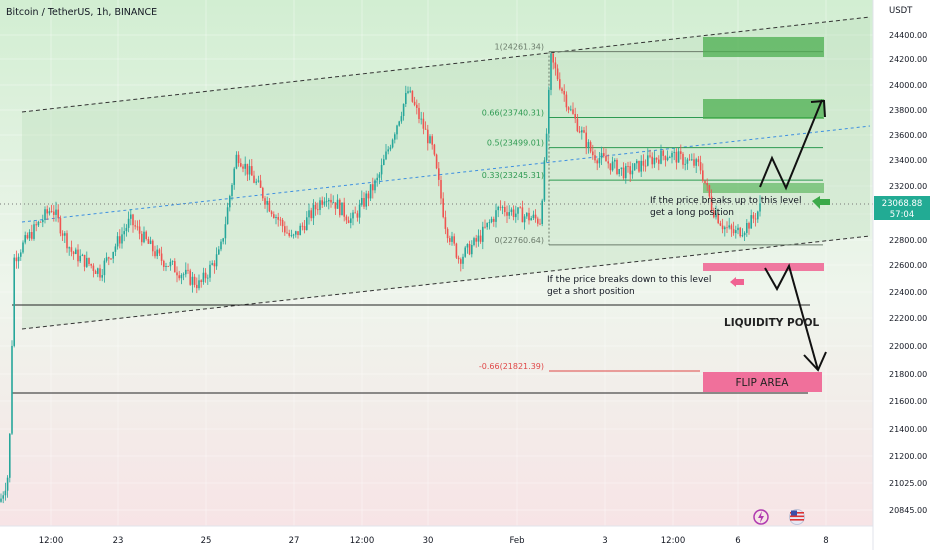 Image resolution: width=932 pixels, height=550 pixels. Describe the element at coordinates (797, 517) in the screenshot. I see `us-flag-icon` at that location.